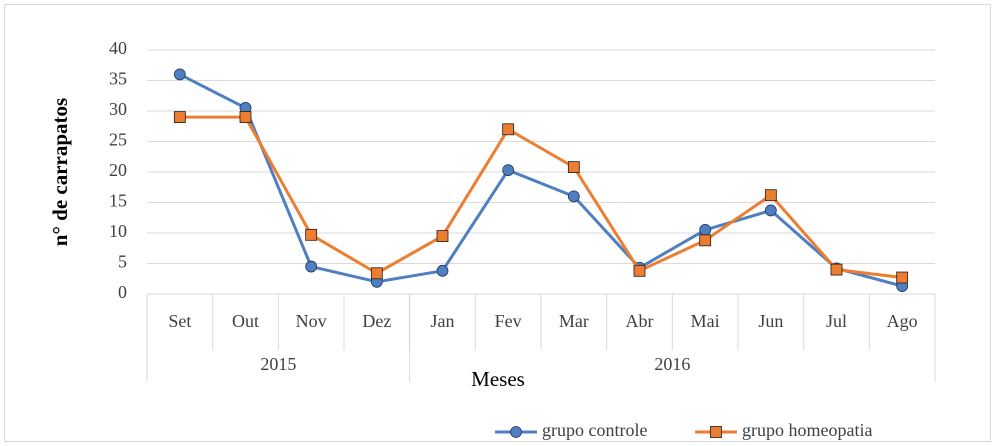 The image size is (995, 446). Describe the element at coordinates (508, 321) in the screenshot. I see `x-tick-label: Fev` at that location.